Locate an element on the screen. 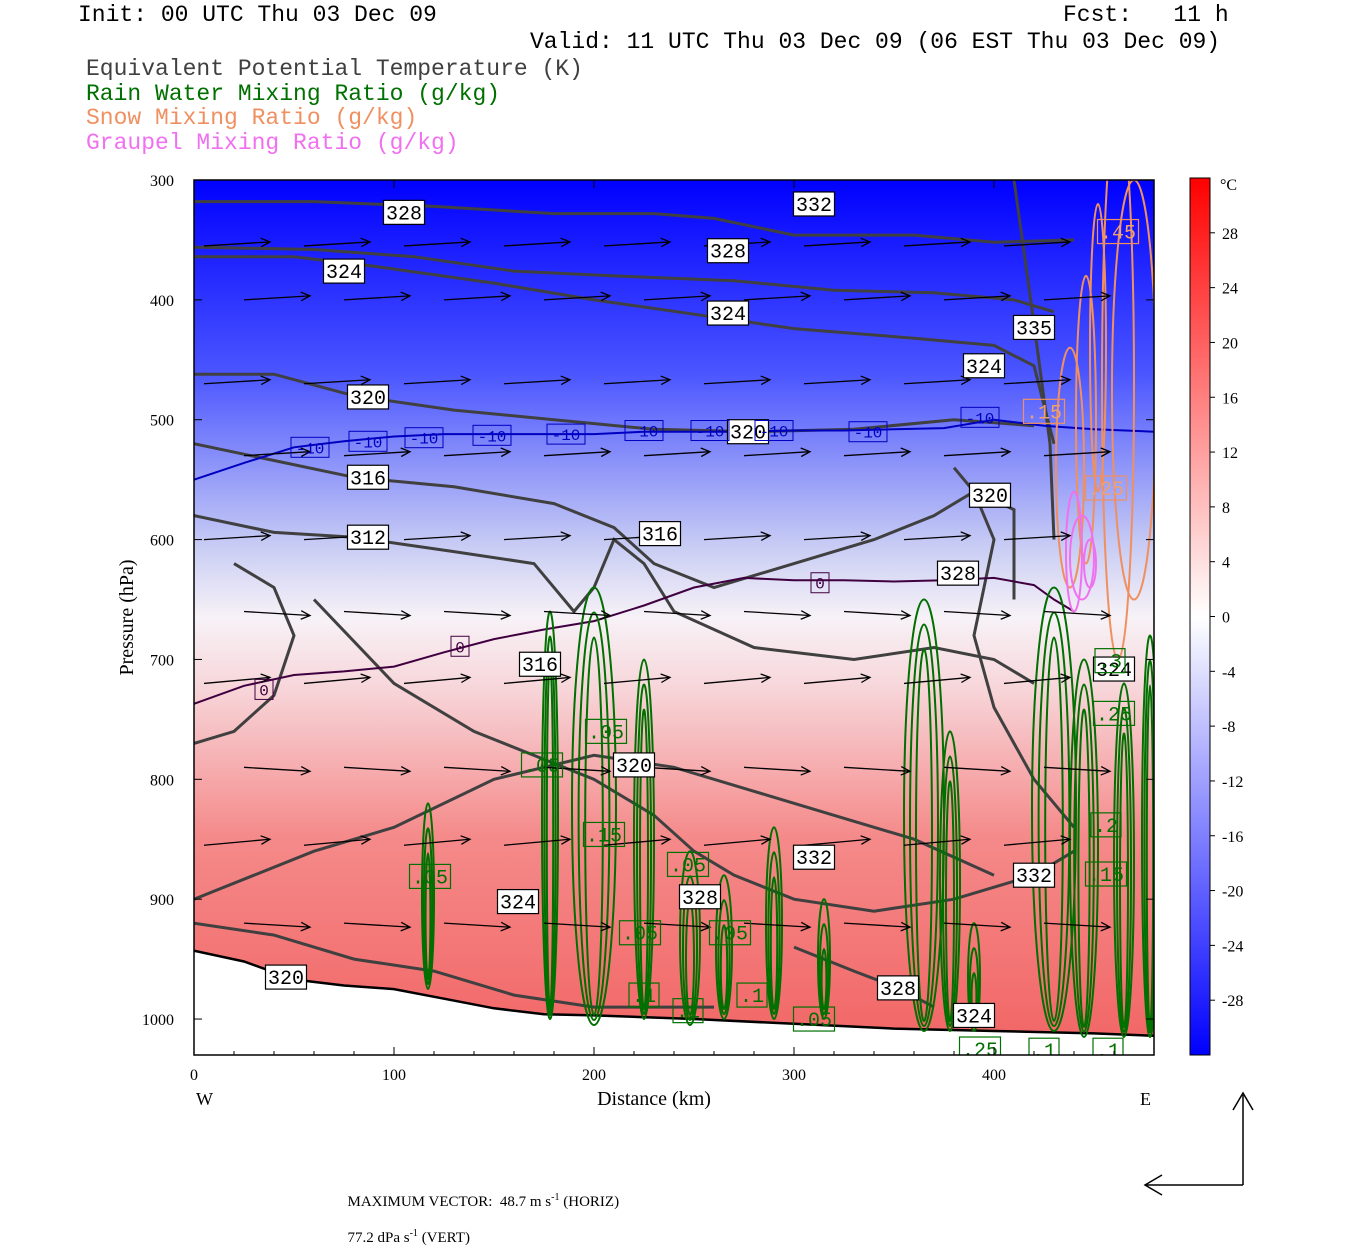 The image size is (1350, 1247). field-label-graupel: Graupel Mixing Ratio (g/kg) is located at coordinates (272, 143).